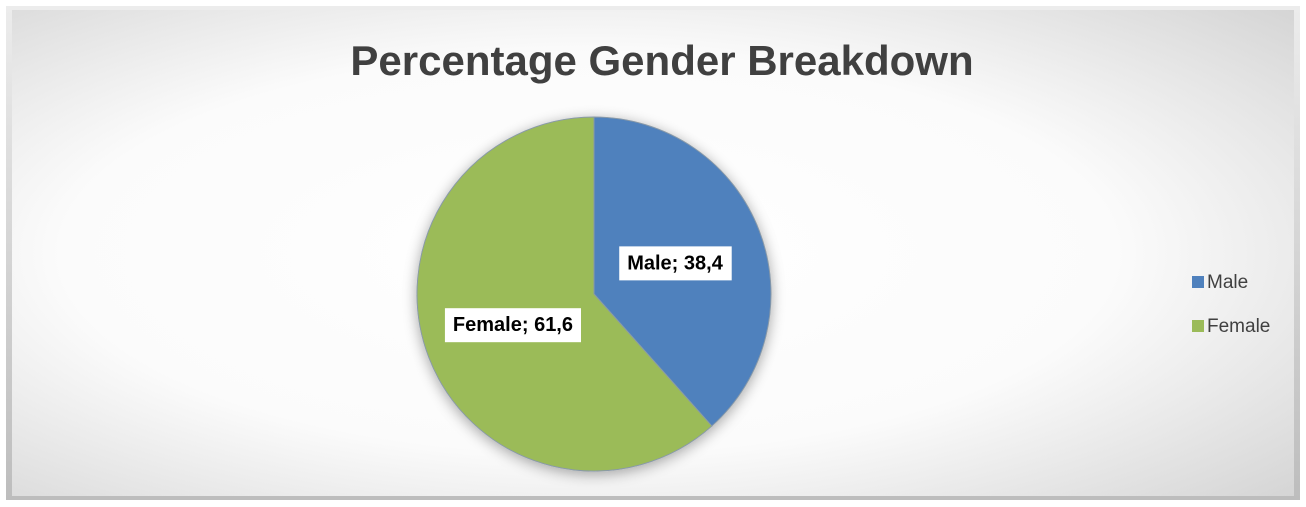 The image size is (1306, 507). What do you see at coordinates (661, 60) in the screenshot?
I see `chart-title: Percentage Gender Breakdown` at bounding box center [661, 60].